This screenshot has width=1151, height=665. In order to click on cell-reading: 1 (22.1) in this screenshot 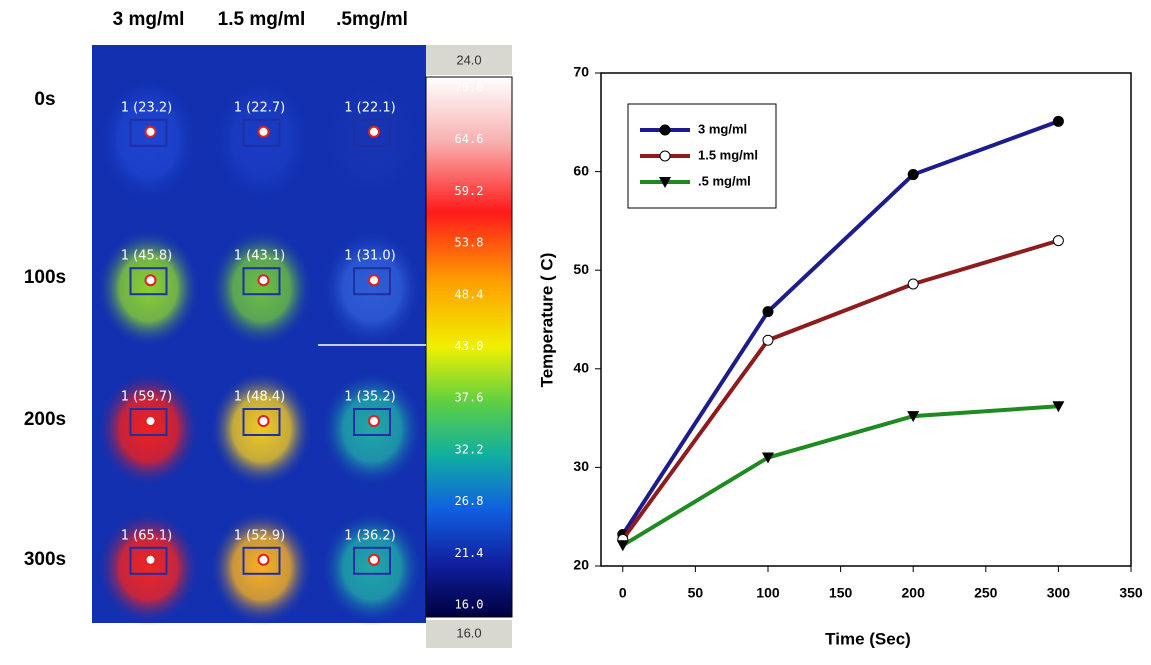, I will do `click(370, 107)`.